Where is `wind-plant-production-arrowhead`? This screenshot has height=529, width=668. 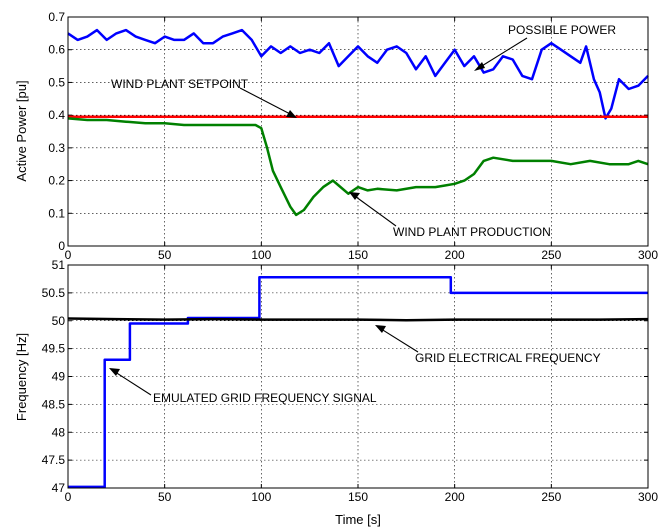
wind-plant-production-arrowhead is located at coordinates (354, 196).